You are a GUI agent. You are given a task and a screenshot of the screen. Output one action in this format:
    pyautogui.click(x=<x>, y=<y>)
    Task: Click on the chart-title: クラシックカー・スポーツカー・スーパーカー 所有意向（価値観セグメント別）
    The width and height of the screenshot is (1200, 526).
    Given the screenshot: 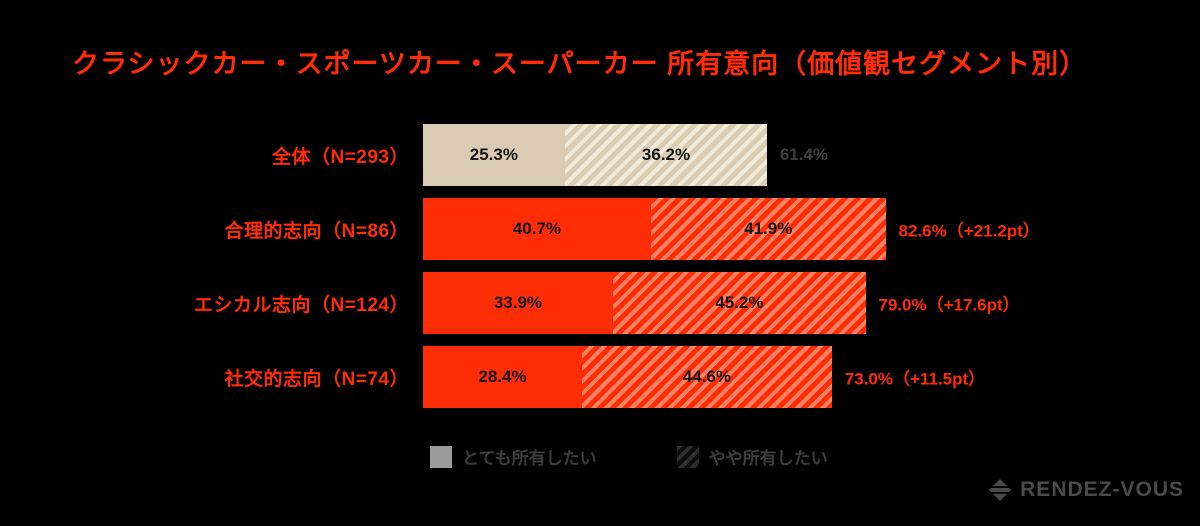 What is the action you would take?
    pyautogui.click(x=580, y=64)
    